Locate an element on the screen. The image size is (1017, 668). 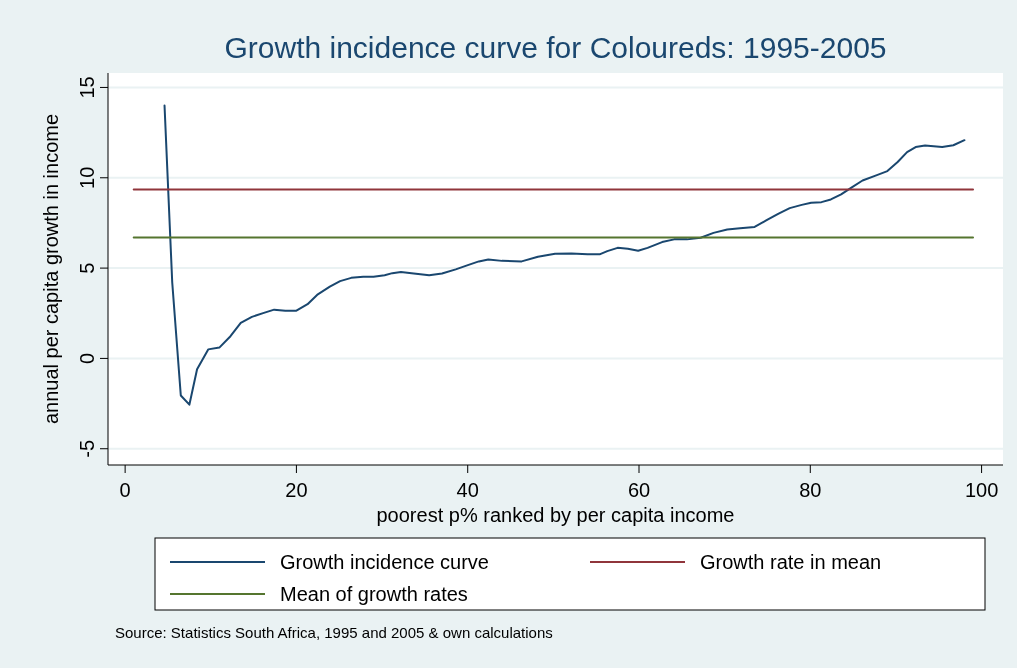
y-tick-label: -5 is located at coordinates (87, 448).